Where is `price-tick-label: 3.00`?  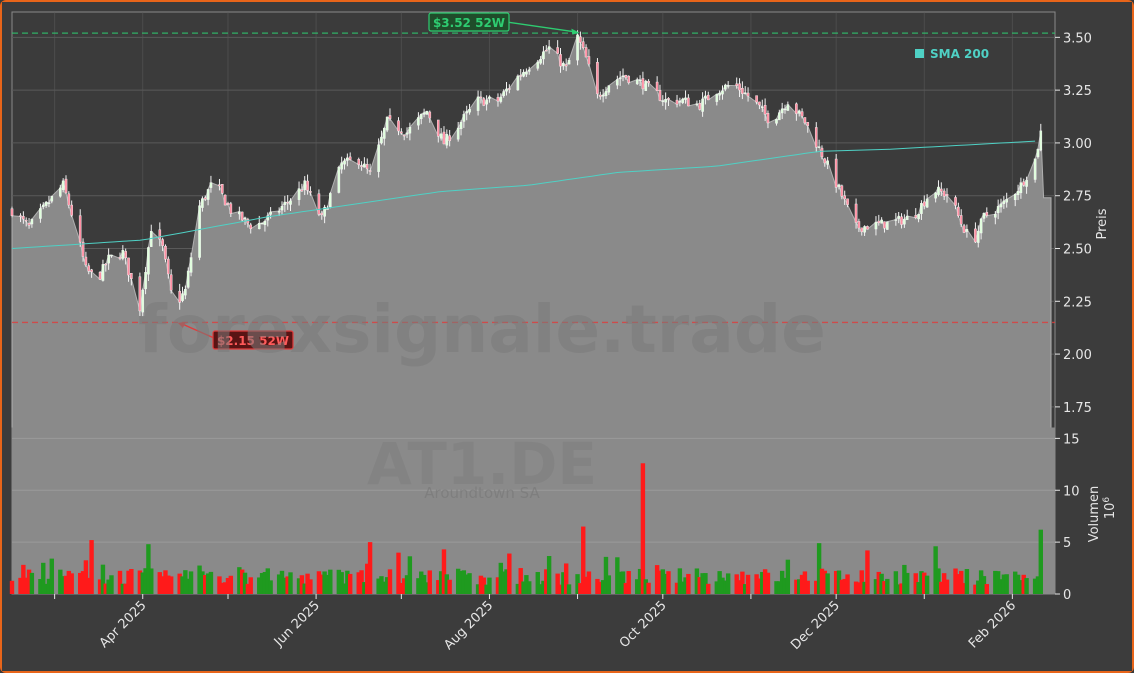 price-tick-label: 3.00 is located at coordinates (1077, 144).